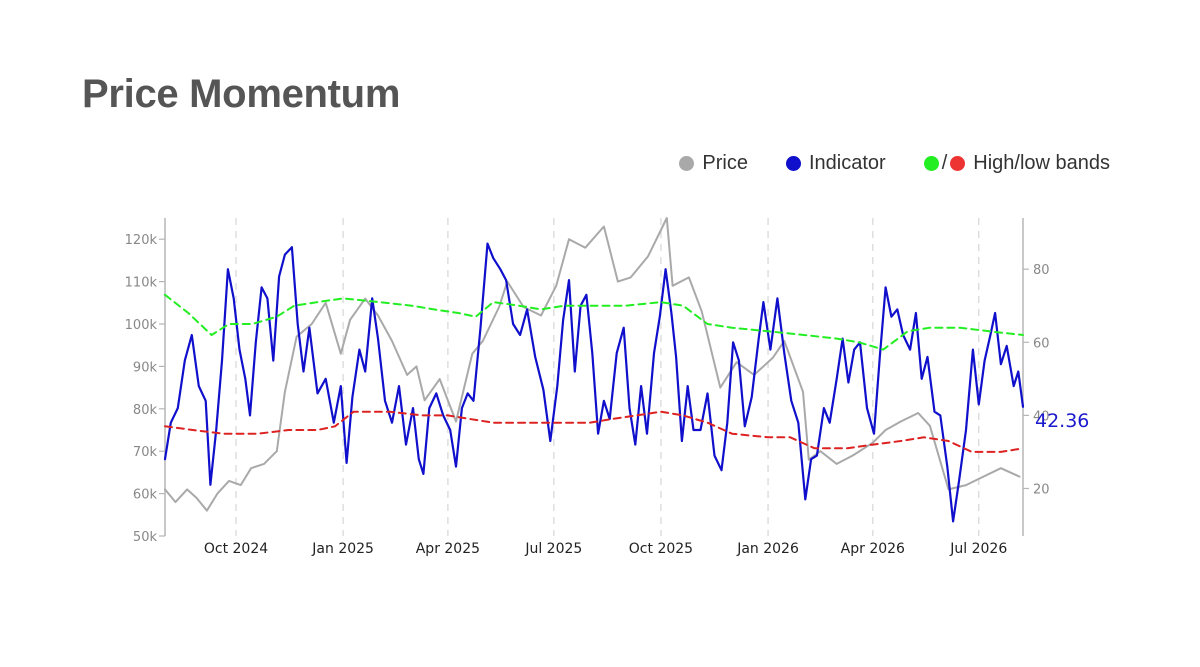 The height and width of the screenshot is (667, 1200). Describe the element at coordinates (847, 163) in the screenshot. I see `legend-indicator-label: Indicator` at that location.